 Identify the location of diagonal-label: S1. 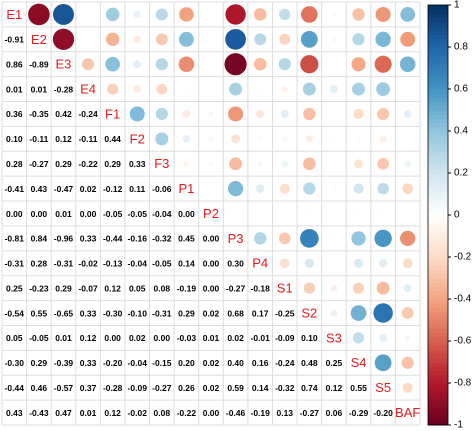
(285, 288).